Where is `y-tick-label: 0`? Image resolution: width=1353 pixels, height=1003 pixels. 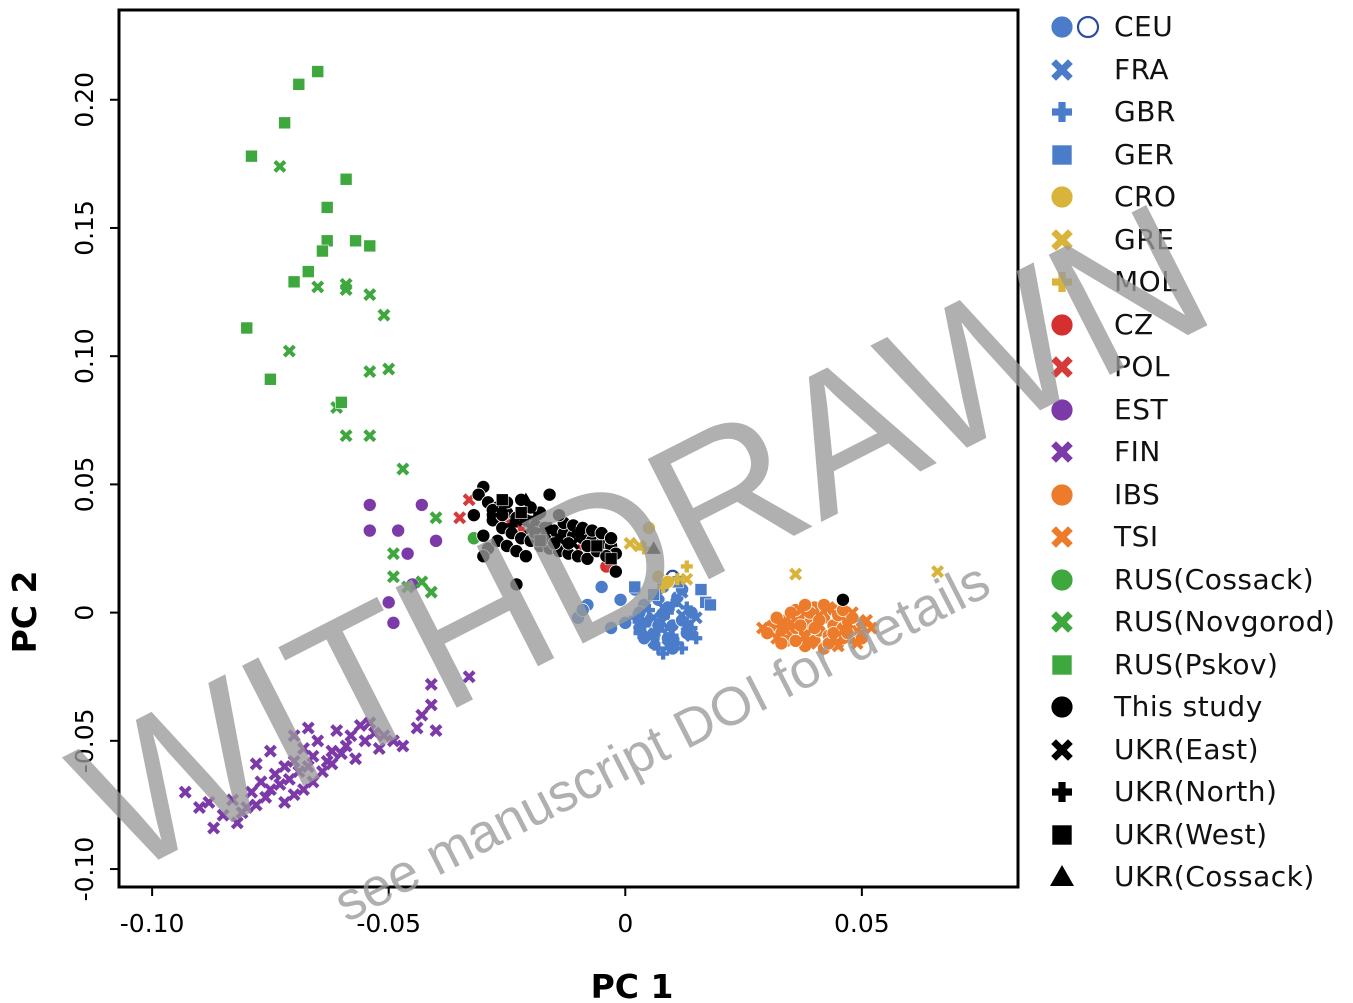
y-tick-label: 0 is located at coordinates (84, 613).